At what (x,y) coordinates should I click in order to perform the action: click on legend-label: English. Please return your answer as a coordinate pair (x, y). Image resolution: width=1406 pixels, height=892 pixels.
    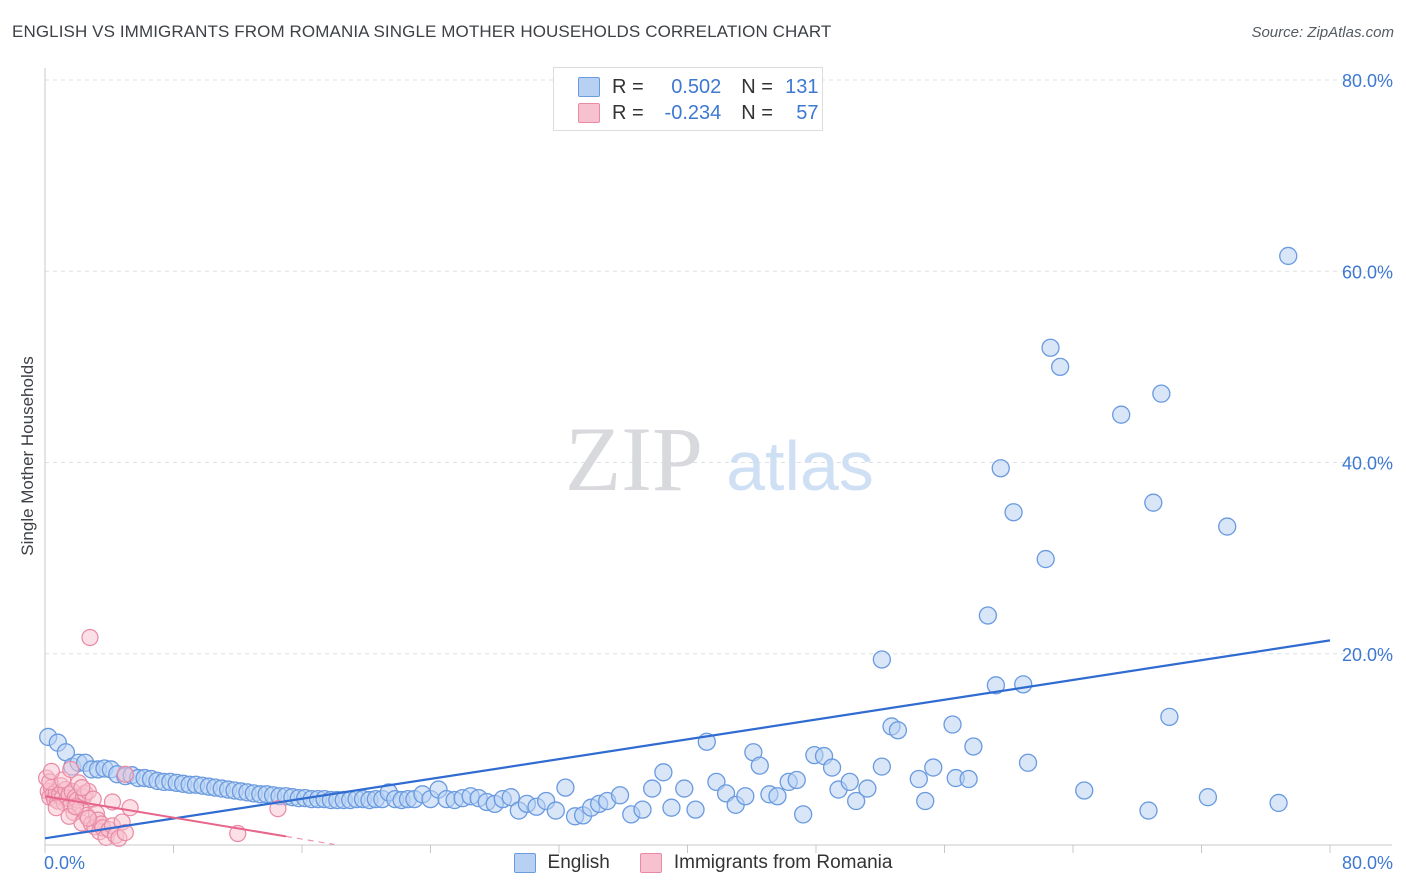
    Looking at the image, I should click on (578, 862).